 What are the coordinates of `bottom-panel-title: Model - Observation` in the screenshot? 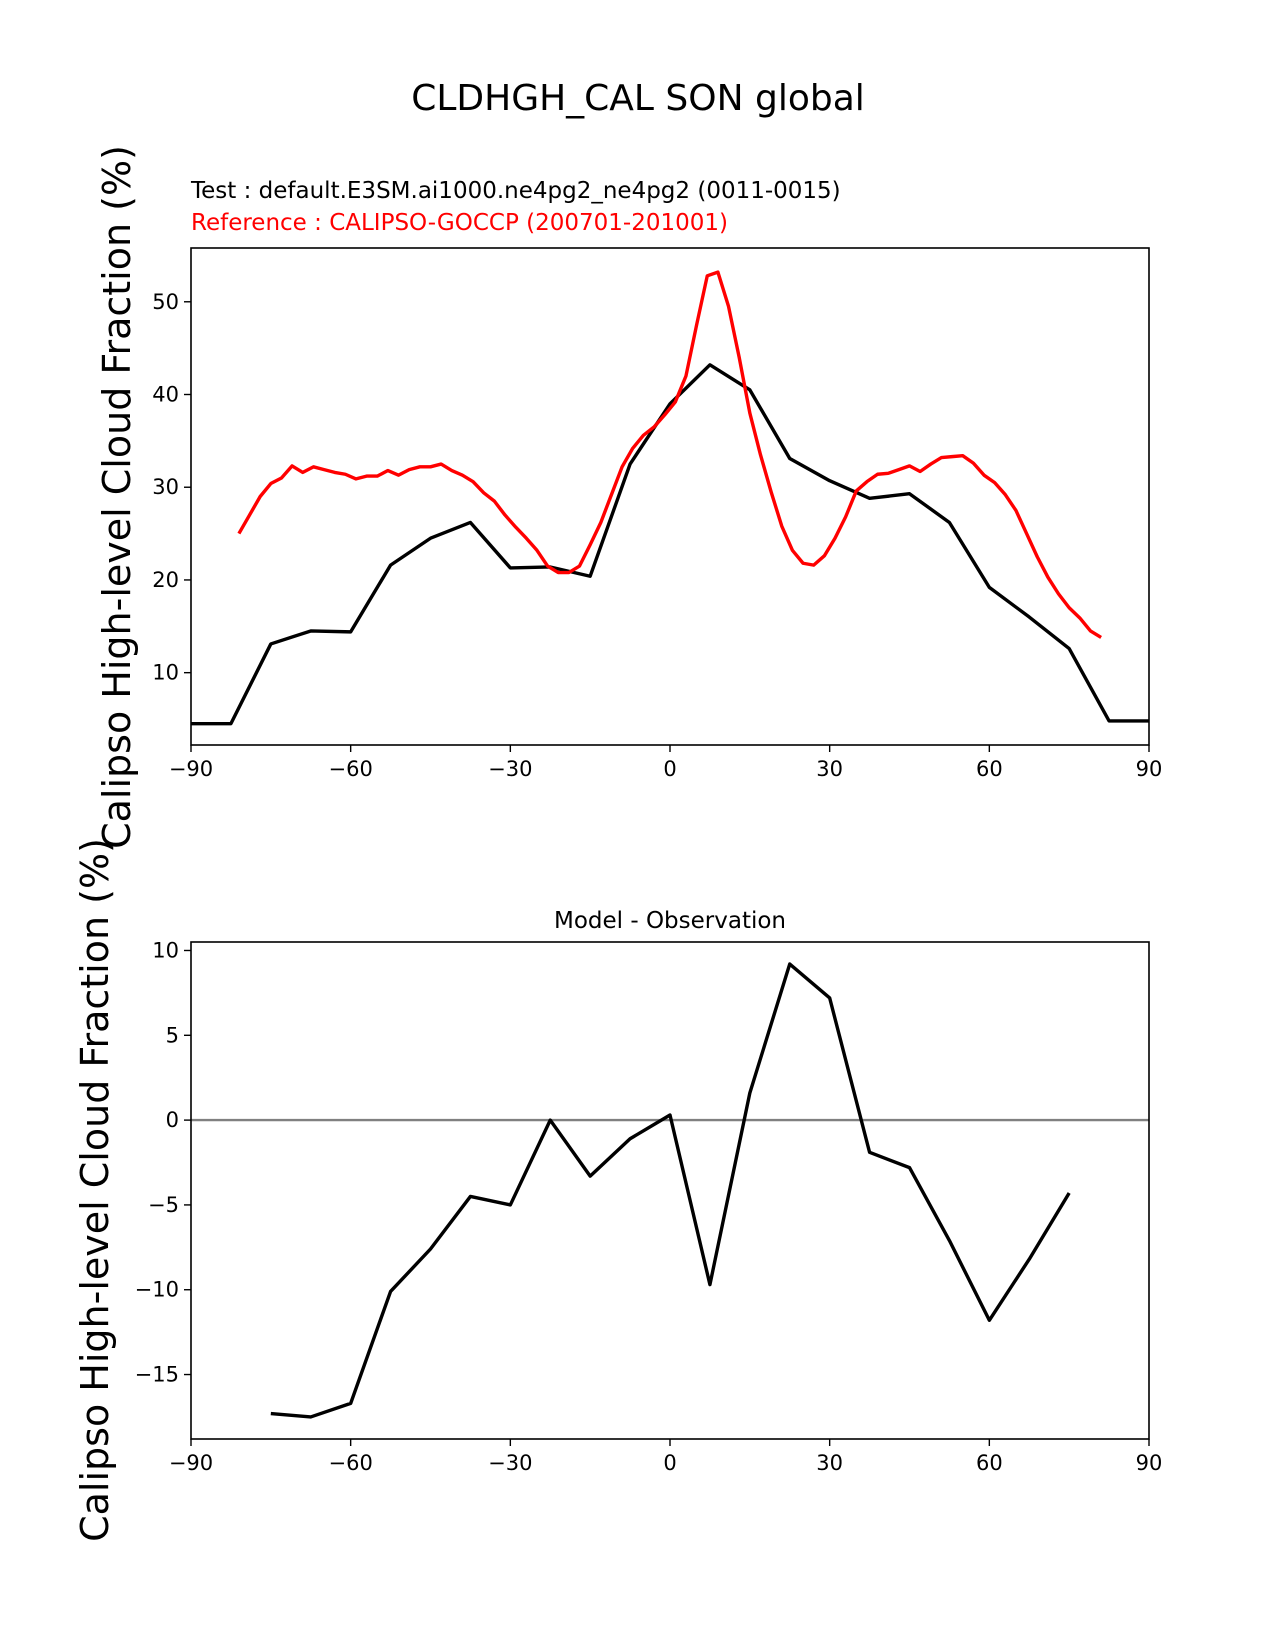 It's located at (670, 921).